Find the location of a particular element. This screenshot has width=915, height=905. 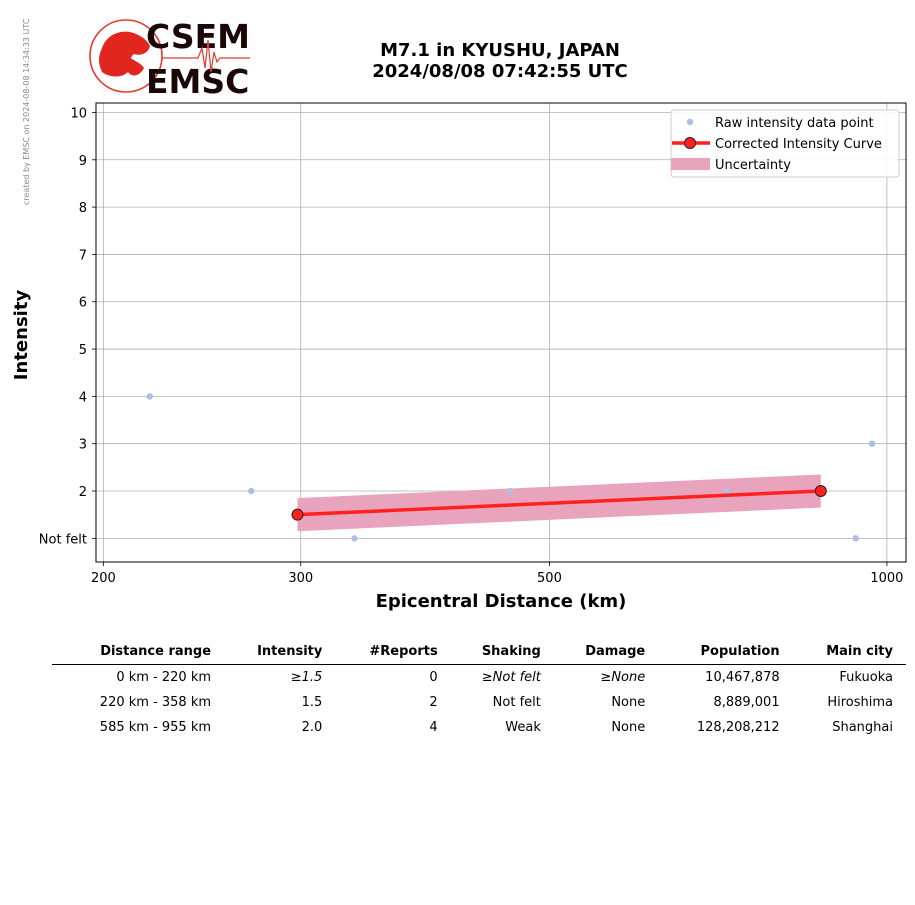

title-line-1: M7.1 in KYUSHU, JAPAN is located at coordinates (500, 50).